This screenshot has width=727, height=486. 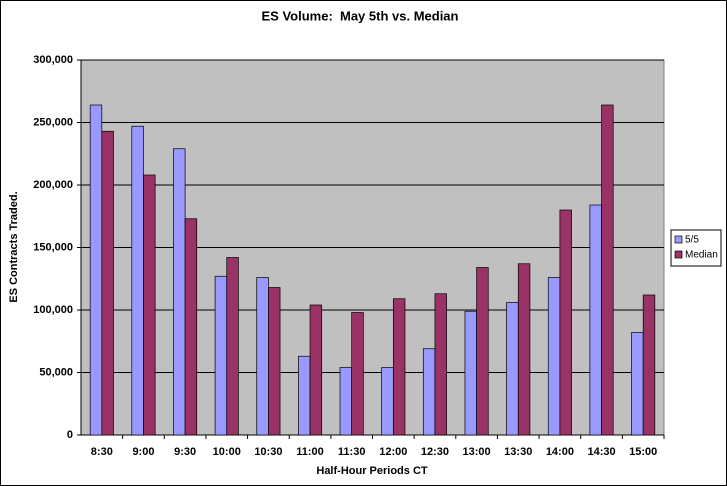 I want to click on y-tick-label: 200,000, so click(x=53, y=185).